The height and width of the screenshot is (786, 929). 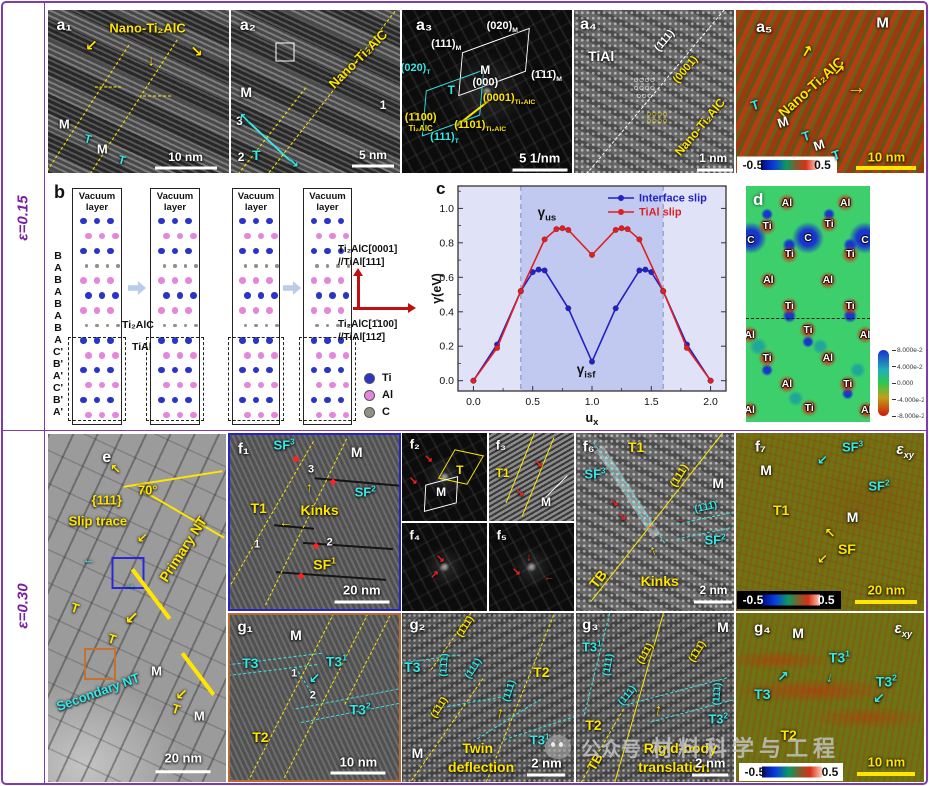 What do you see at coordinates (792, 772) in the screenshot?
I see `colorbar-gradient` at bounding box center [792, 772].